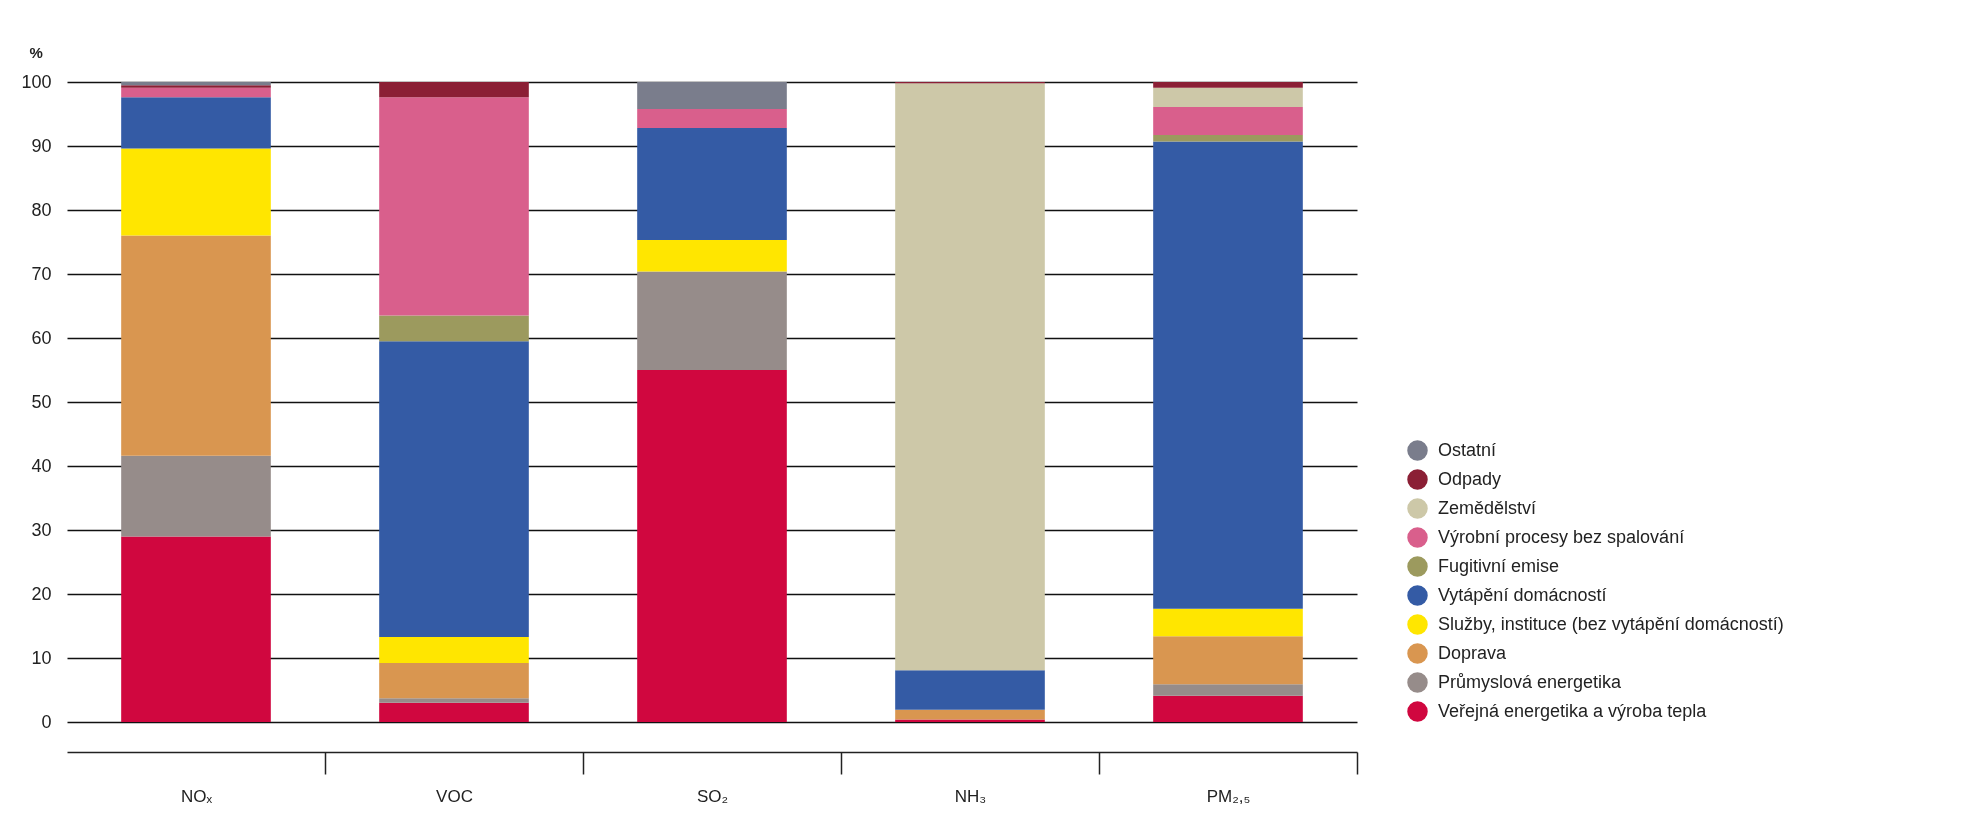 Image resolution: width=1972 pixels, height=816 pixels. I want to click on y-tick-label: 60, so click(41, 337).